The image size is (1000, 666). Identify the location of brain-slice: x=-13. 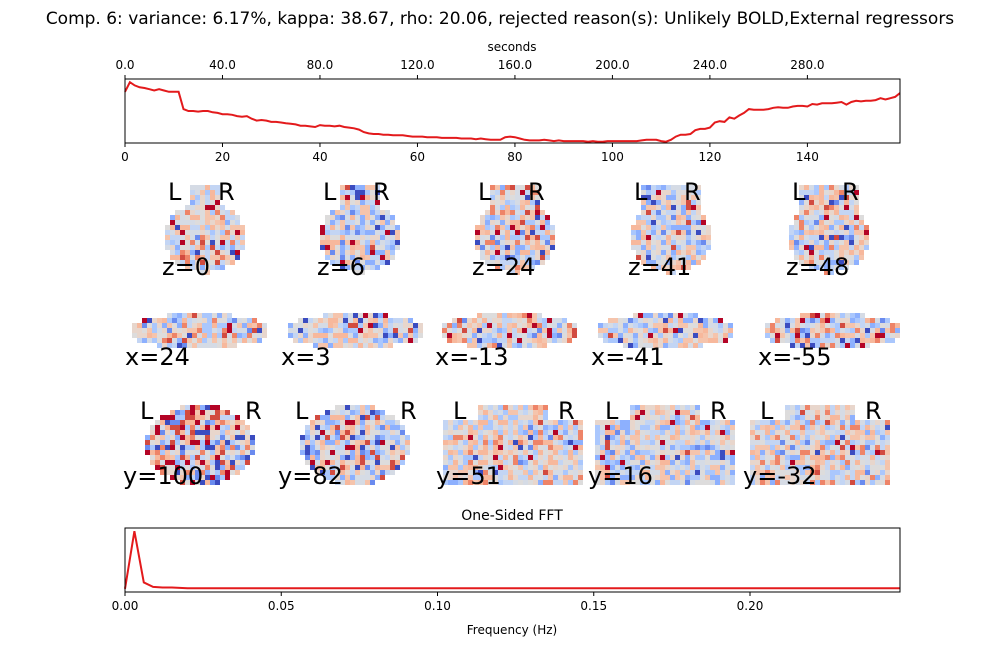
(506, 342).